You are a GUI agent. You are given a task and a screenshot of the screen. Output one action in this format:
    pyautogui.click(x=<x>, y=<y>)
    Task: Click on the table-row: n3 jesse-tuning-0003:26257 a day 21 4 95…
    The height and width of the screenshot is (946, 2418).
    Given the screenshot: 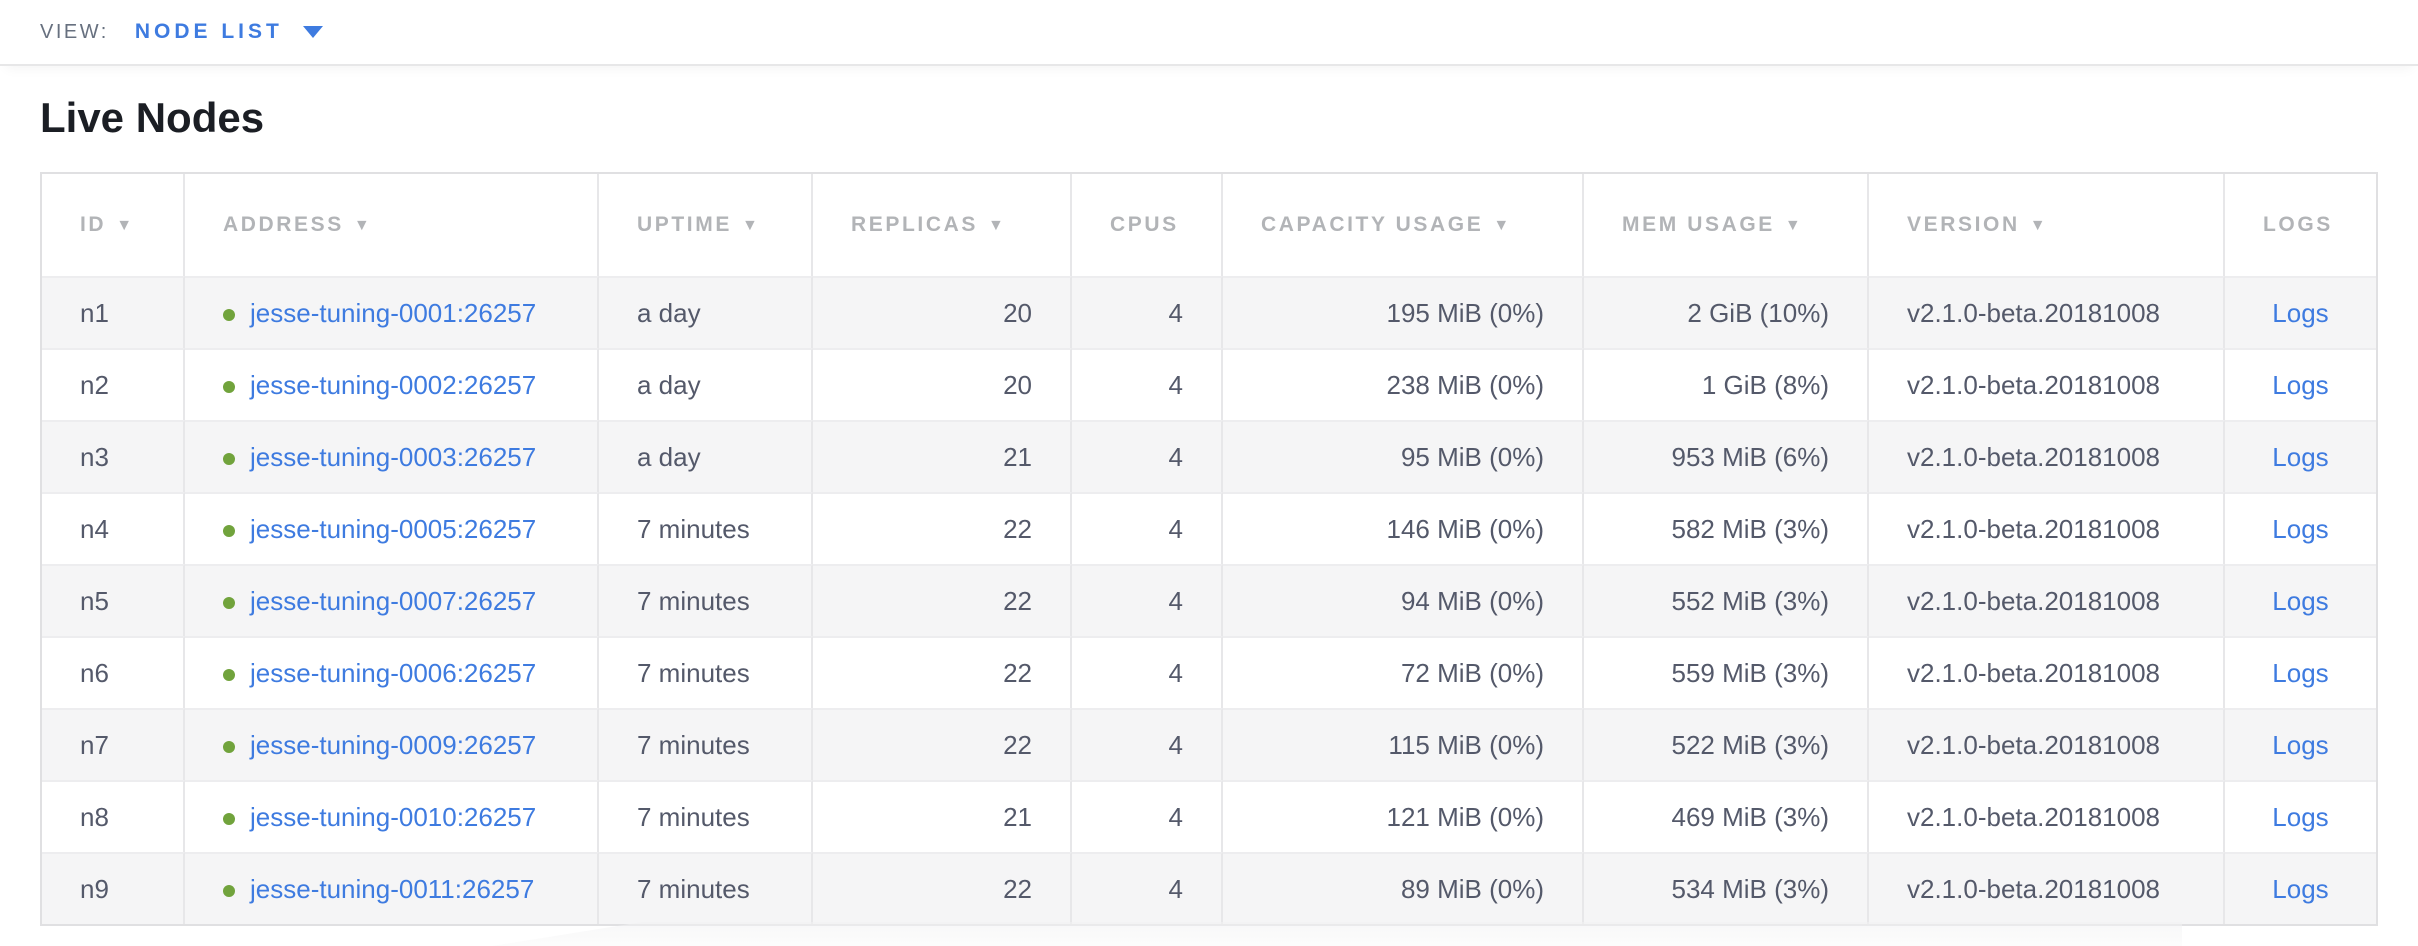 What is the action you would take?
    pyautogui.click(x=1209, y=456)
    